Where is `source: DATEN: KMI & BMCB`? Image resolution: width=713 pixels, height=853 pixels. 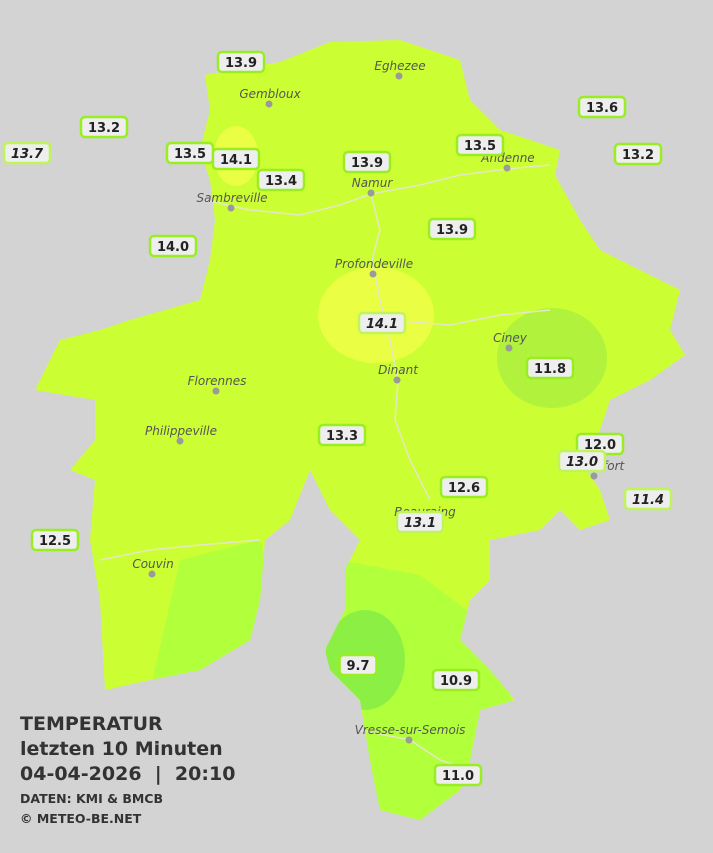 source: DATEN: KMI & BMCB is located at coordinates (91, 798).